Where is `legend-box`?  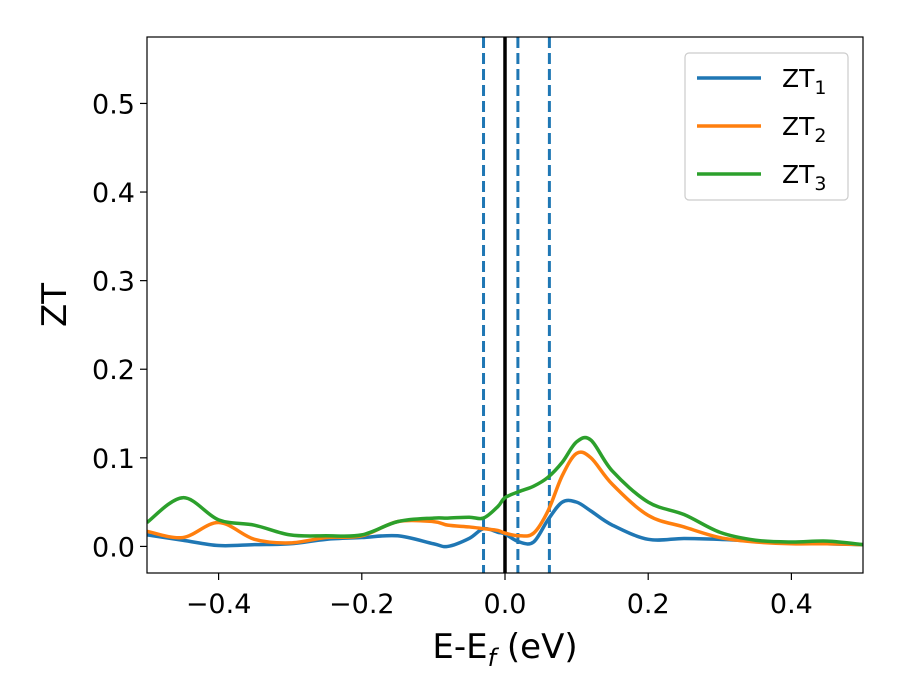
legend-box is located at coordinates (766, 126).